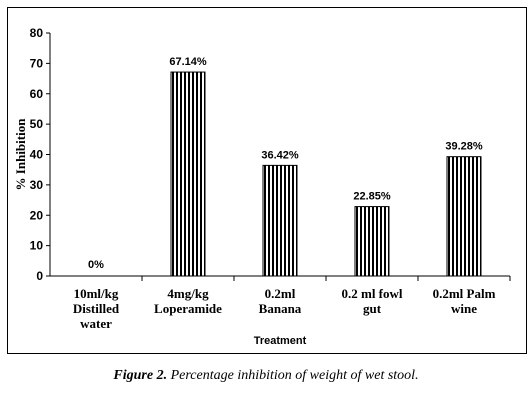 Image resolution: width=532 pixels, height=401 pixels. What do you see at coordinates (140, 375) in the screenshot?
I see `figure-caption-label: Figure 2.` at bounding box center [140, 375].